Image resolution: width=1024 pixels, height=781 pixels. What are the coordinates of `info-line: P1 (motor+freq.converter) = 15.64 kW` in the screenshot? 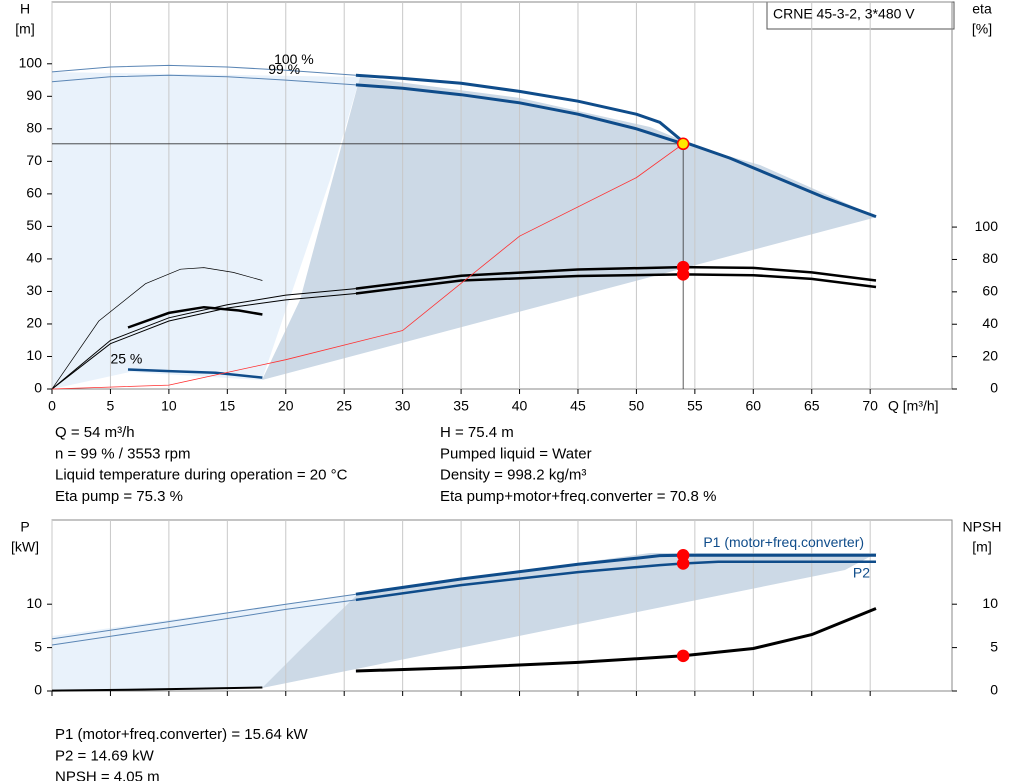 It's located at (181, 734).